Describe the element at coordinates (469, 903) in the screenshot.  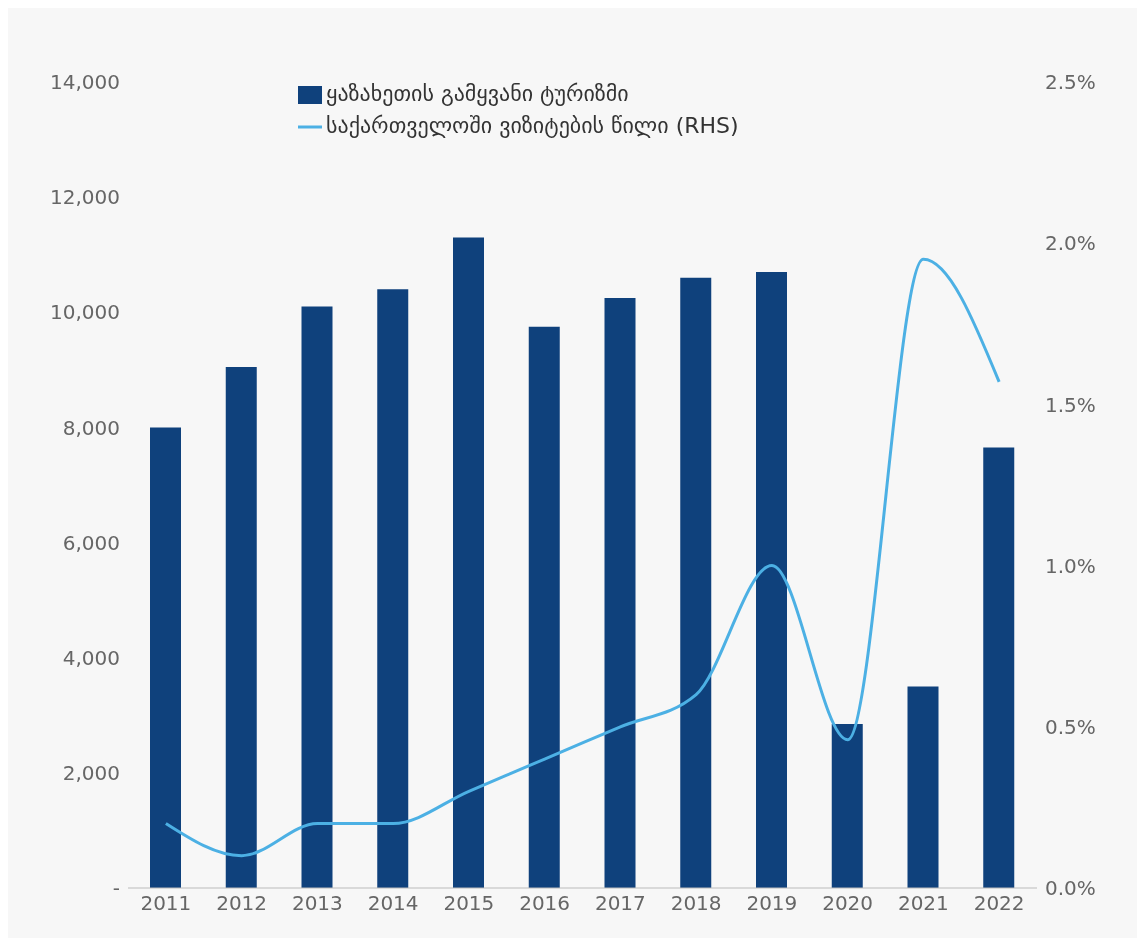
I see `x-tick-label: 2015` at that location.